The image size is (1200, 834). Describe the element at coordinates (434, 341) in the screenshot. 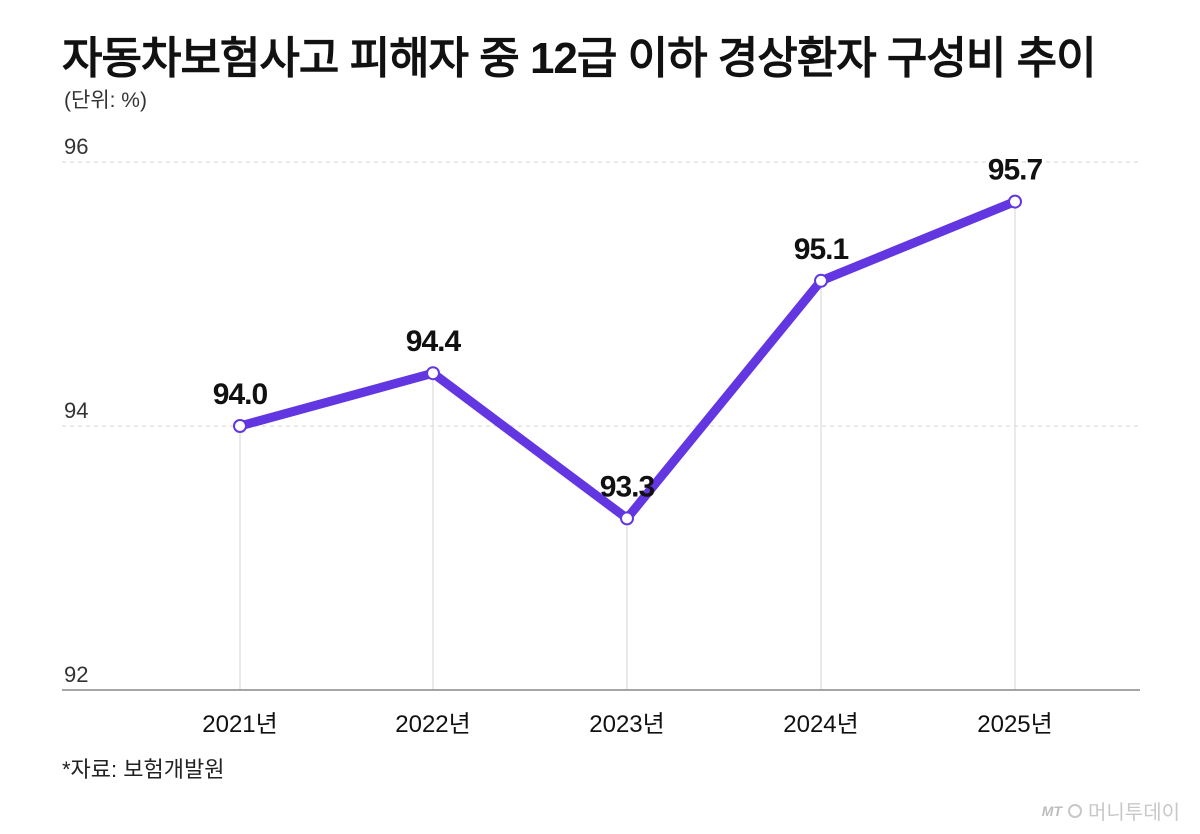

I see `data-label: 94.4` at that location.